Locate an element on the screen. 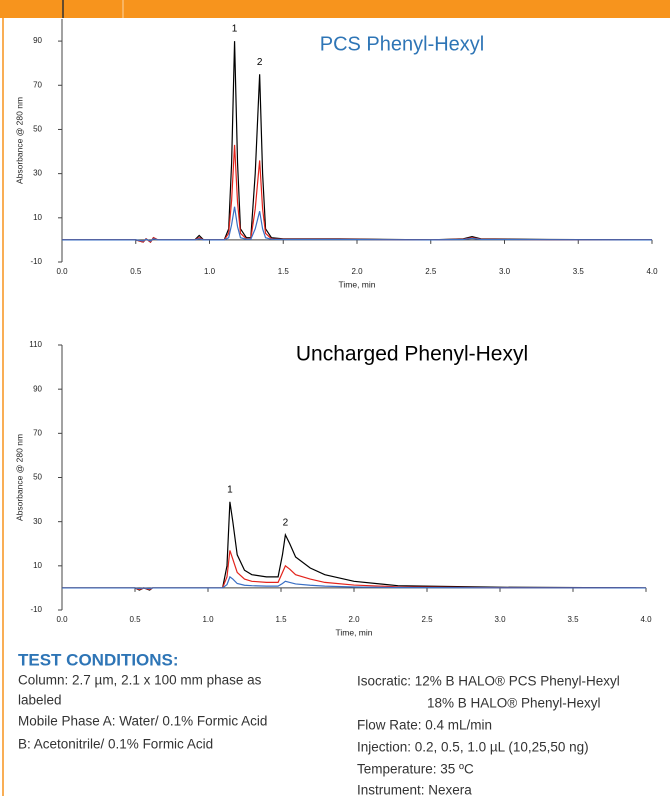  condition-line: labeled is located at coordinates (40, 700).